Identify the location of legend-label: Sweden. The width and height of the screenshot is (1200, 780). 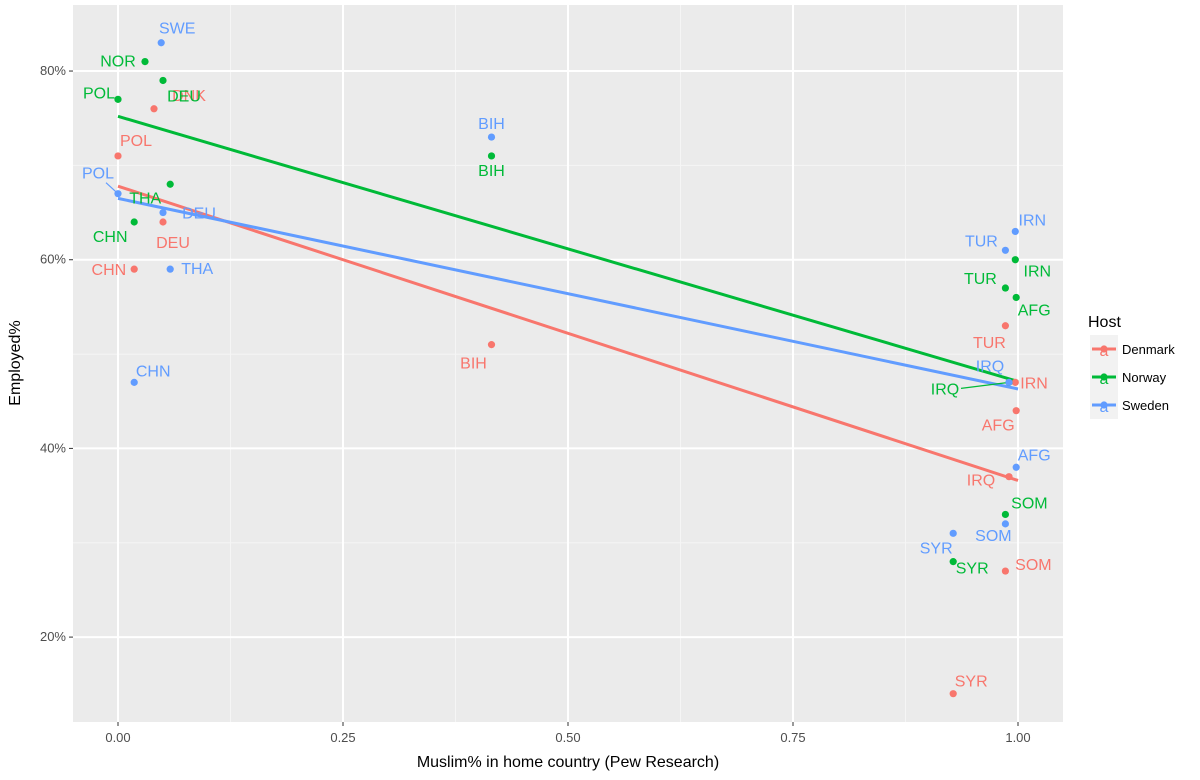
(1145, 405).